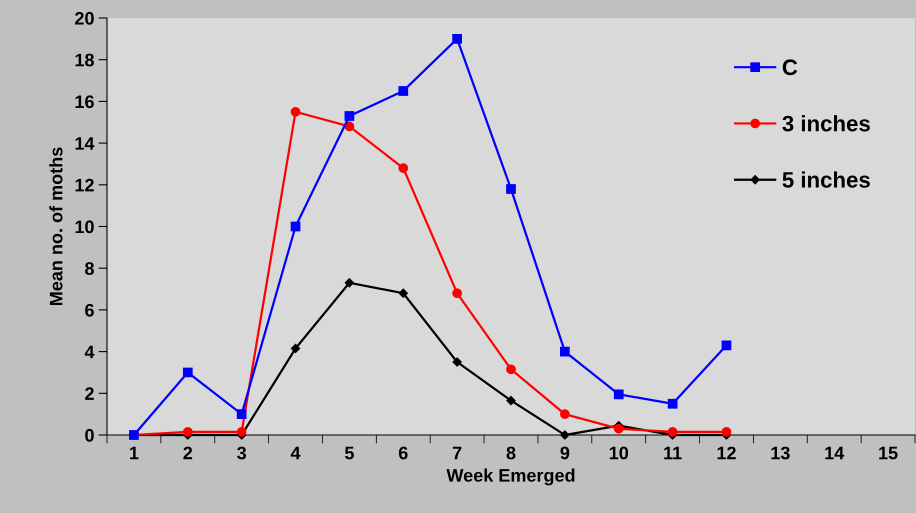 Image resolution: width=916 pixels, height=513 pixels. What do you see at coordinates (790, 67) in the screenshot?
I see `legend-label: C` at bounding box center [790, 67].